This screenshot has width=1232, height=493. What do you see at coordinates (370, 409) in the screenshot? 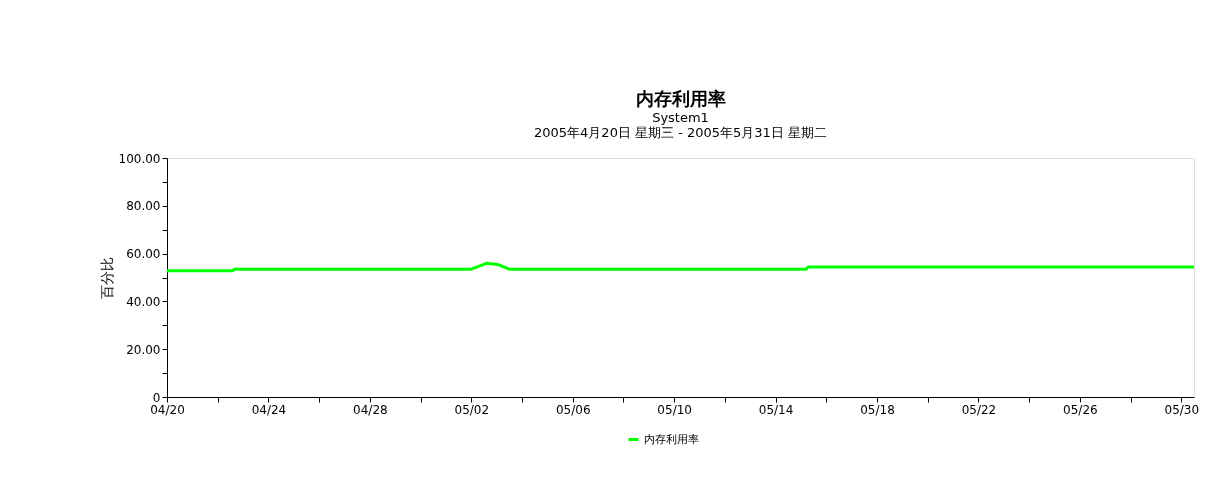
I see `x-tick-label: 04/28` at bounding box center [370, 409].